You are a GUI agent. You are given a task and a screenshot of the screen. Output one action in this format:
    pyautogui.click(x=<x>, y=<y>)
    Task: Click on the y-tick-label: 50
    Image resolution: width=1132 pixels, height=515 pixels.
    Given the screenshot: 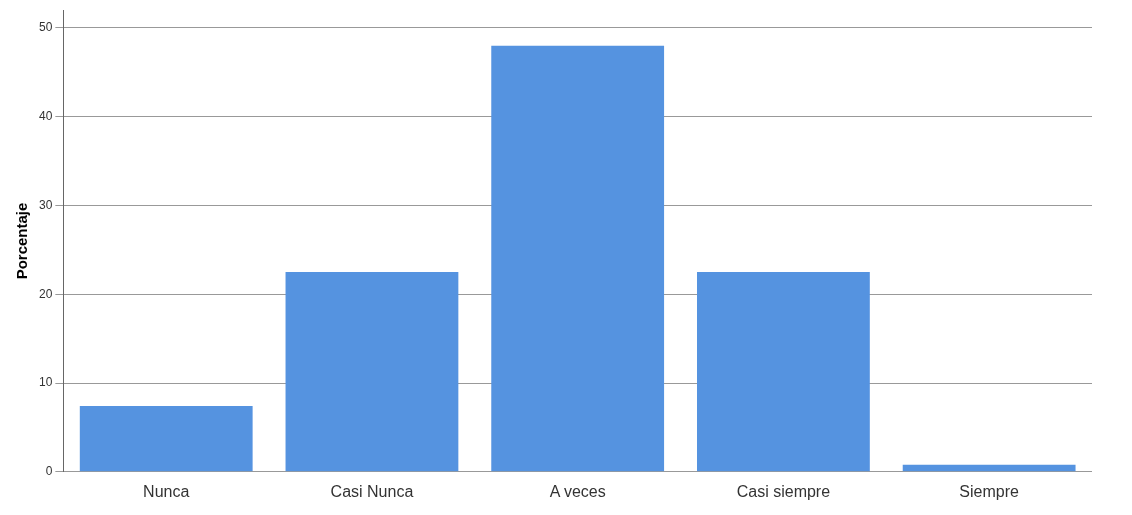 What is the action you would take?
    pyautogui.click(x=45, y=27)
    